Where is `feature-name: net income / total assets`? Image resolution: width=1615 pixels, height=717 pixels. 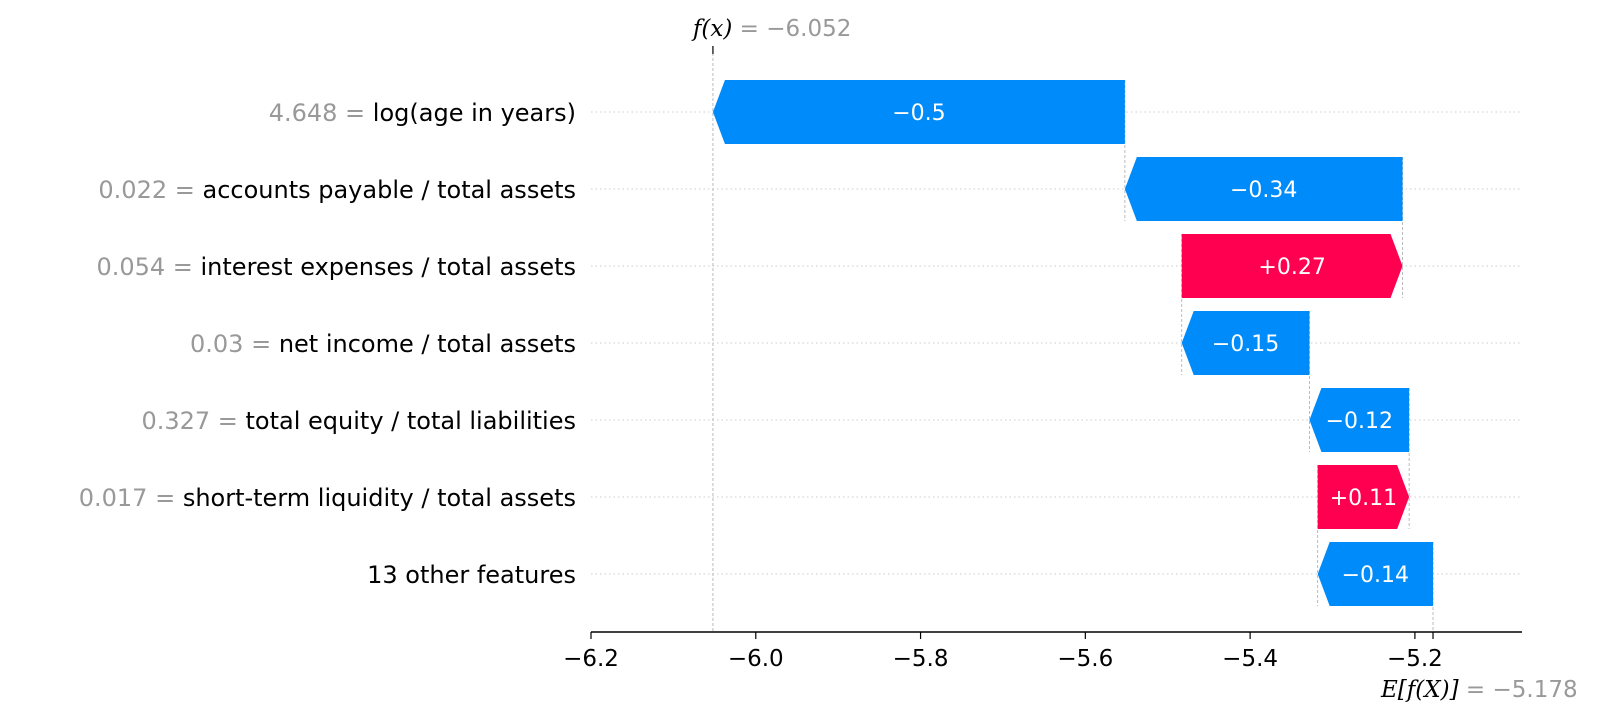 feature-name: net income / total assets is located at coordinates (427, 344).